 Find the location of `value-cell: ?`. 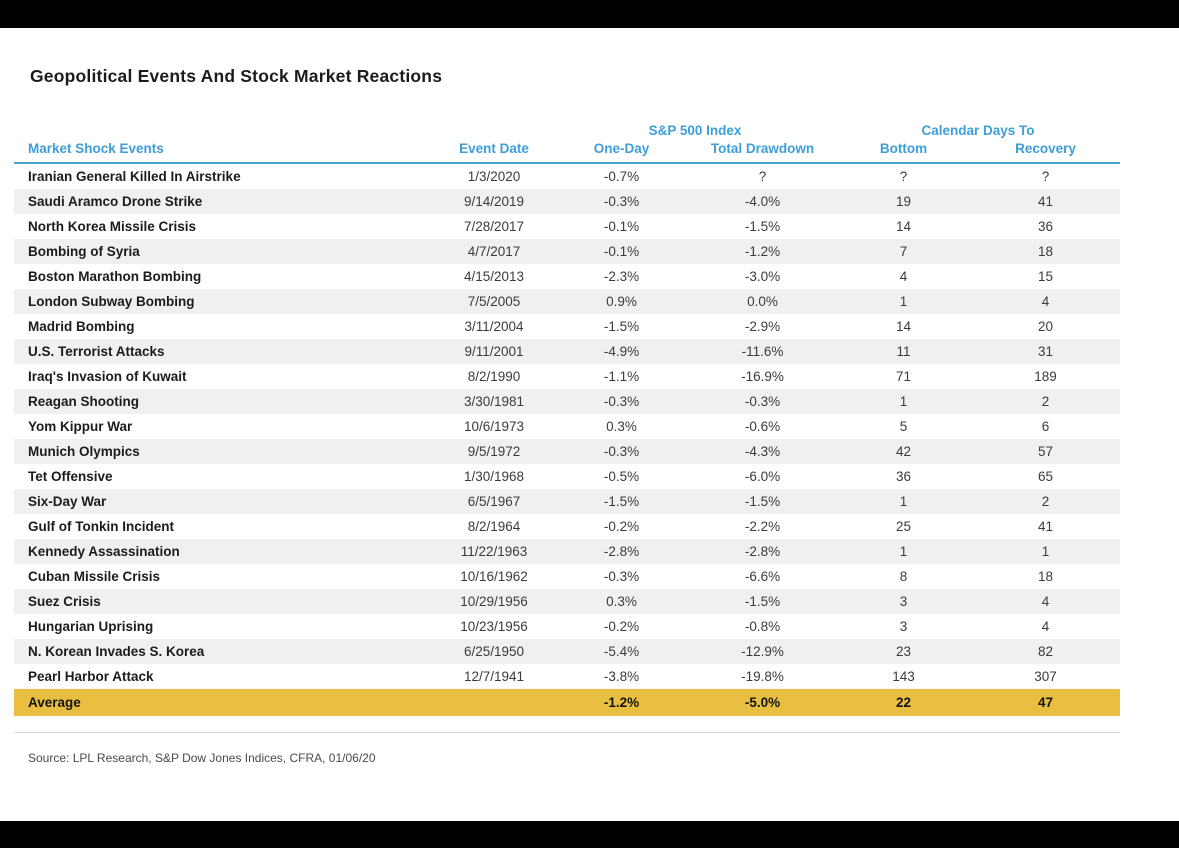

value-cell: ? is located at coordinates (903, 176).